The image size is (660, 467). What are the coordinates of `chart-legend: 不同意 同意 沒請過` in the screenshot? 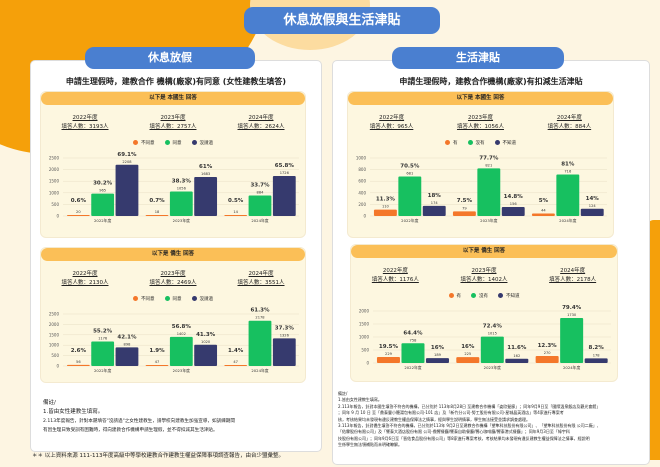 It's located at (173, 299).